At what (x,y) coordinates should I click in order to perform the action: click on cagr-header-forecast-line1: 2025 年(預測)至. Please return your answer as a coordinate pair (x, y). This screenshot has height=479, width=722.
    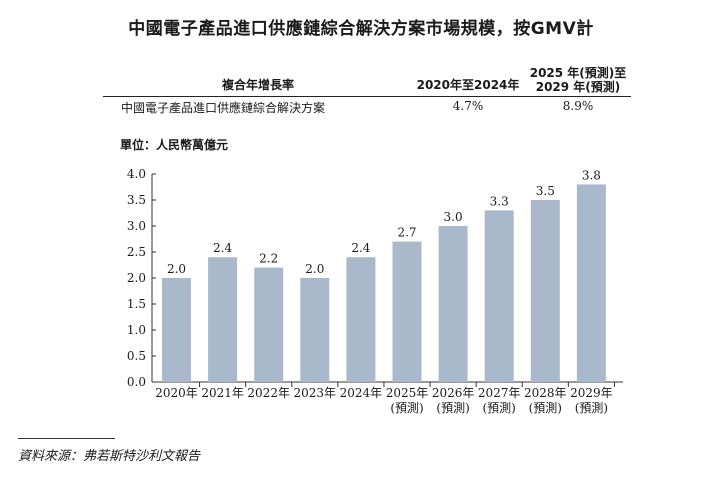
    Looking at the image, I should click on (578, 73).